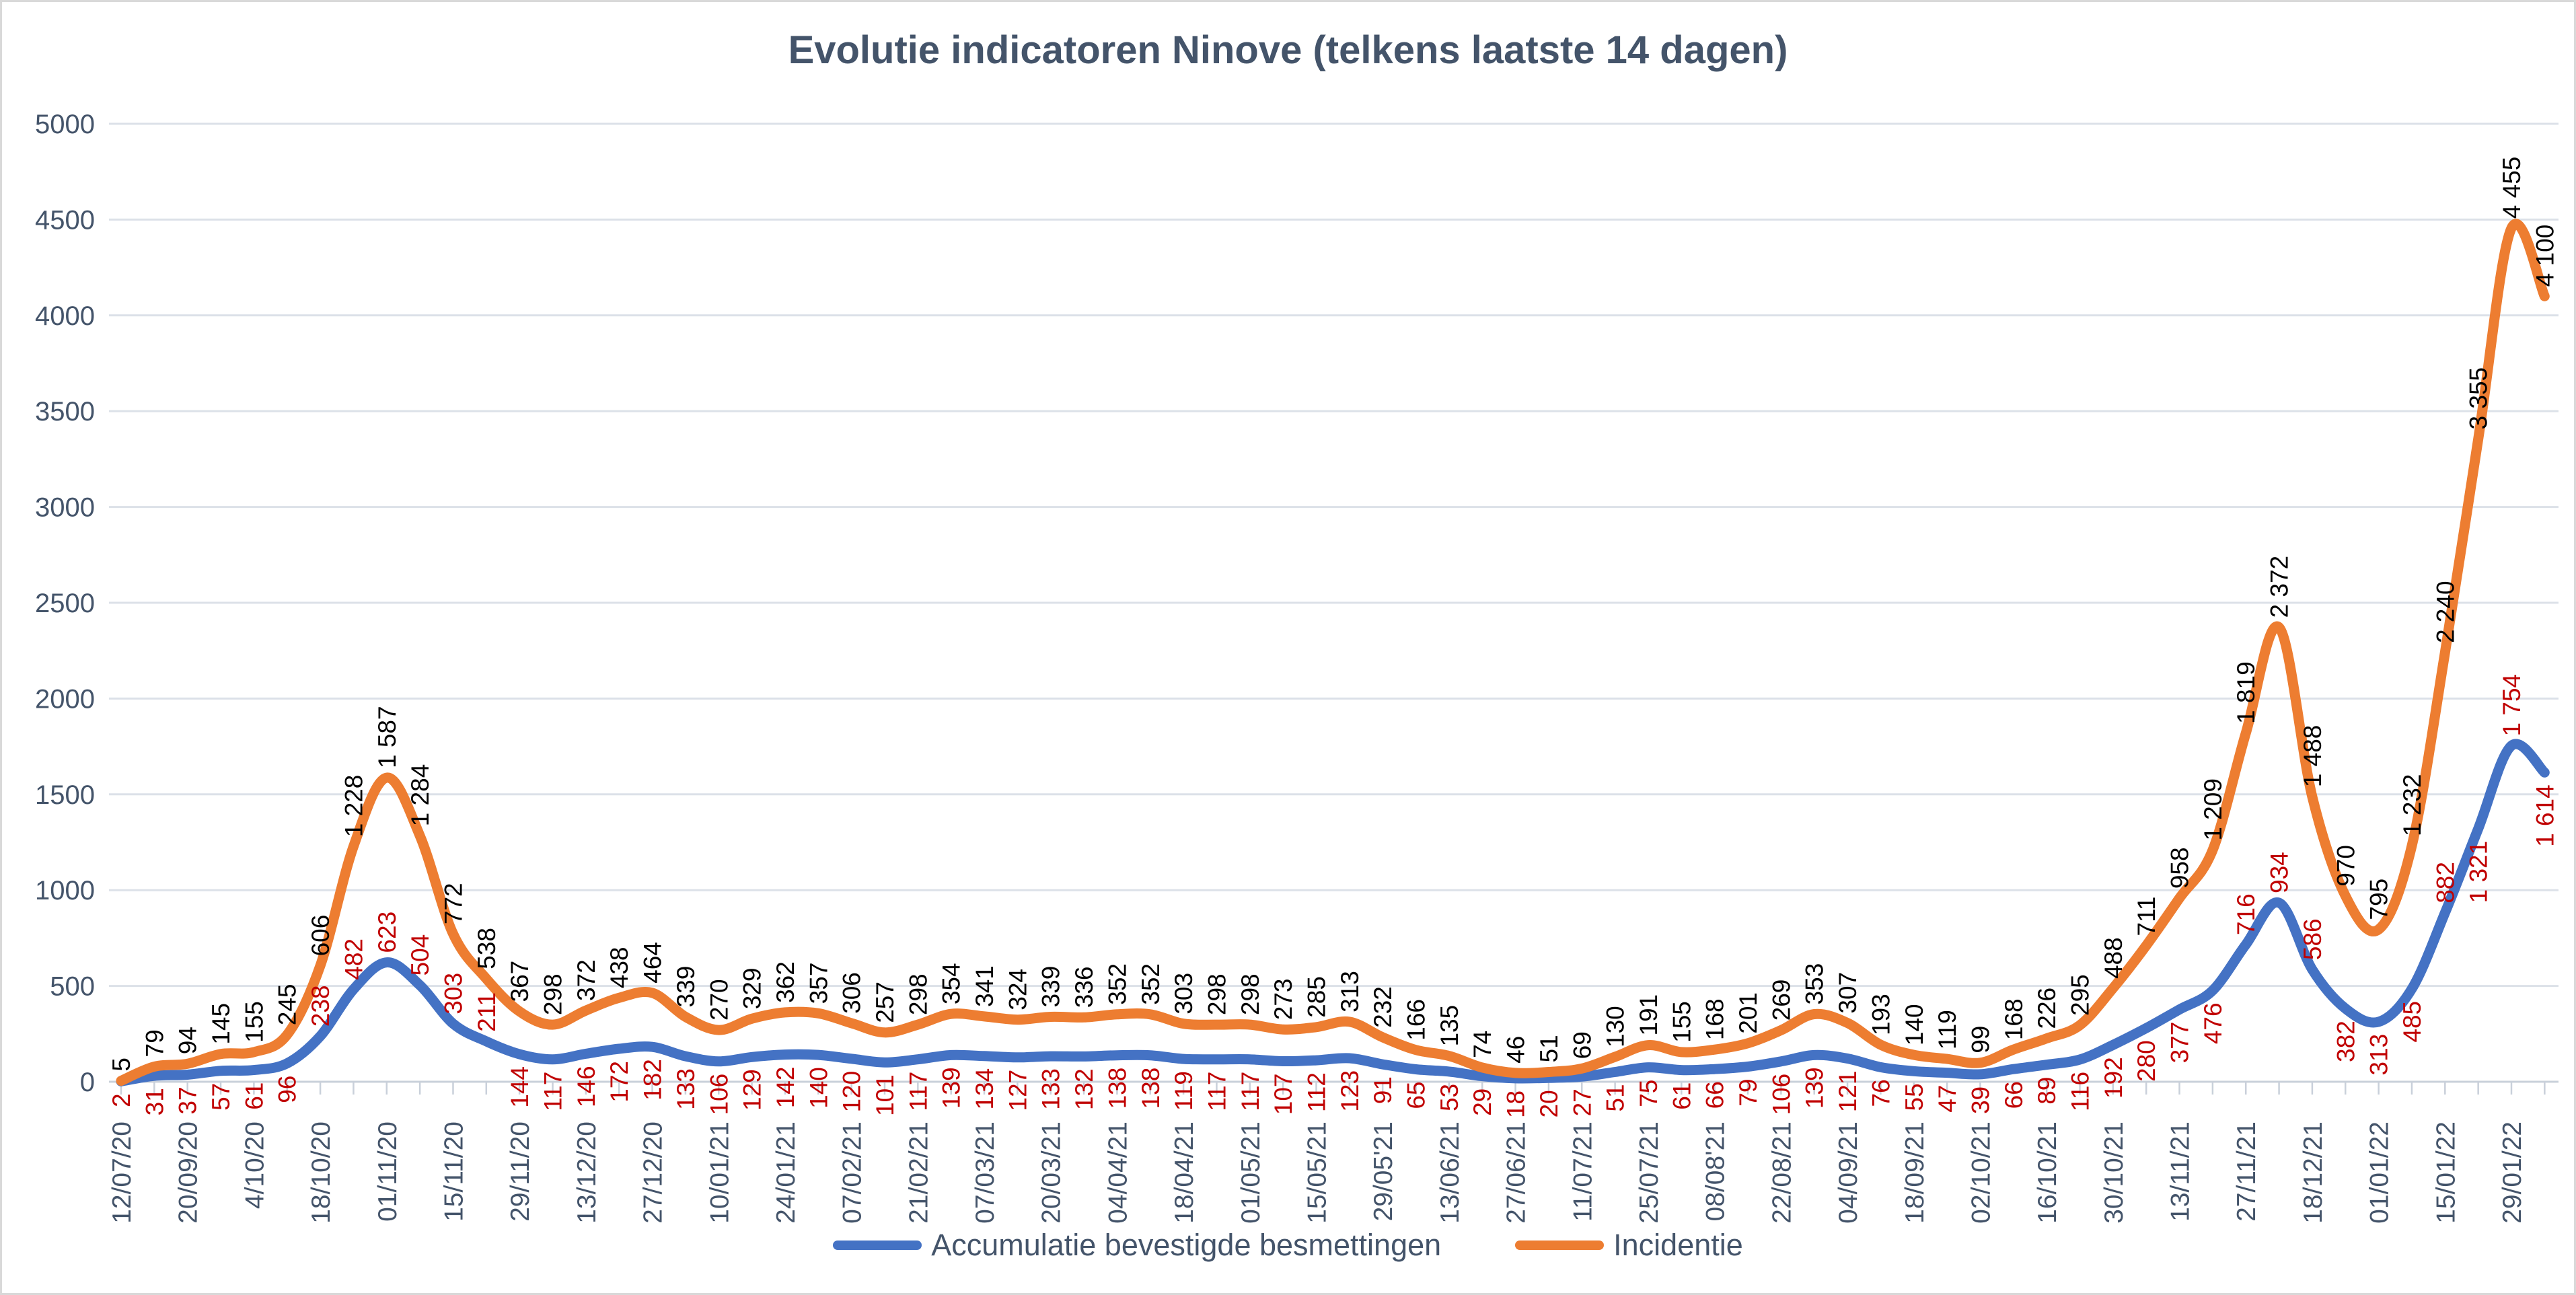 The height and width of the screenshot is (1295, 2576). I want to click on legend-item-accumulatie: Accumulatie bevestigde besmettingen, so click(1137, 1245).